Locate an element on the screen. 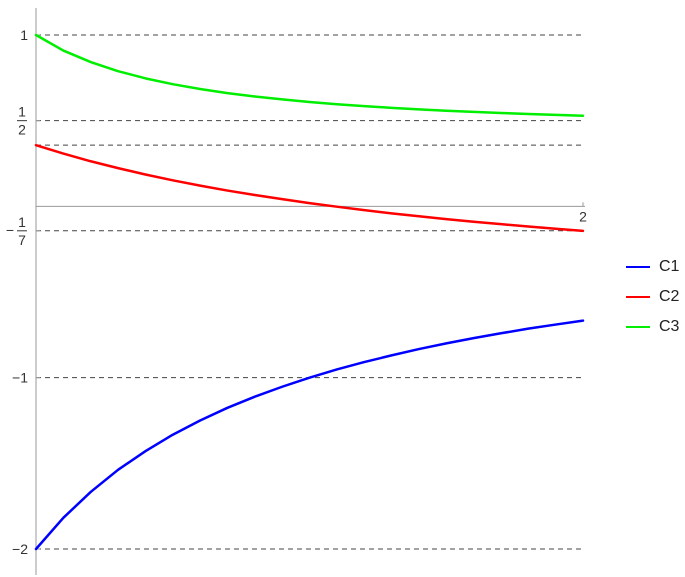 This screenshot has height=577, width=685. x-tick-labels: 2 is located at coordinates (583, 213).